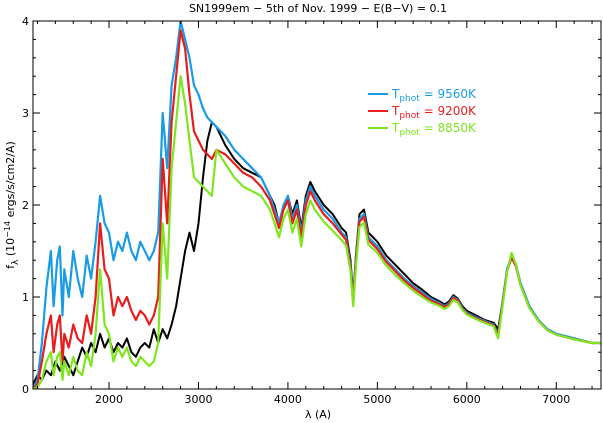 This screenshot has width=603, height=423. Describe the element at coordinates (198, 399) in the screenshot. I see `x-tick-label: 3000` at that location.